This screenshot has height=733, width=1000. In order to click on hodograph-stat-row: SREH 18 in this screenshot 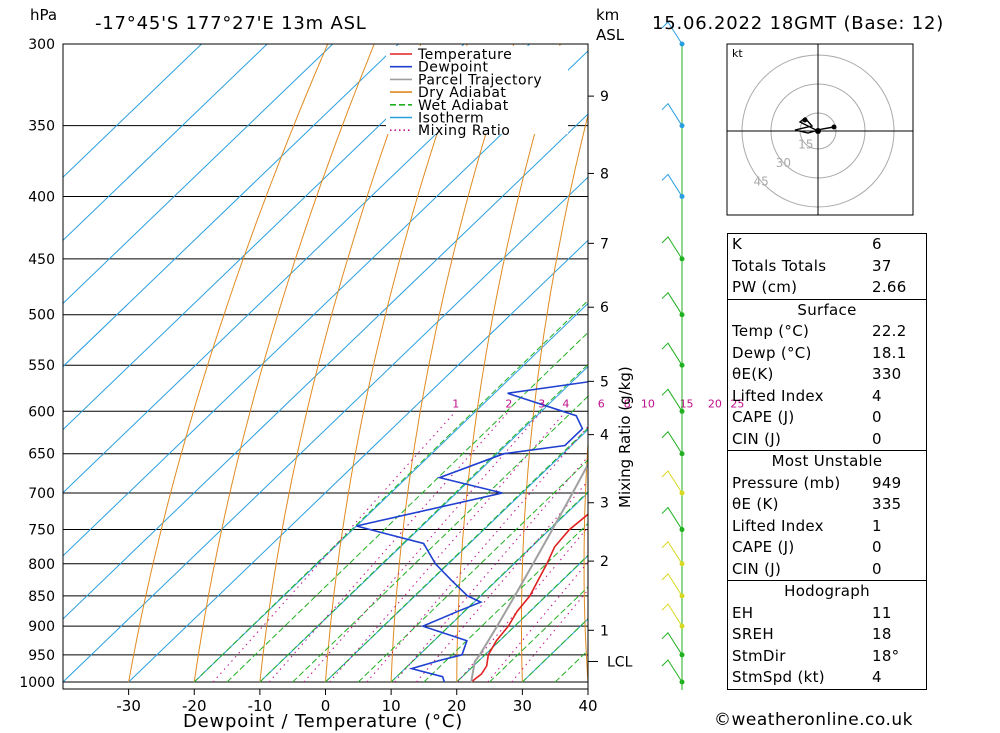, I will do `click(827, 635)`.